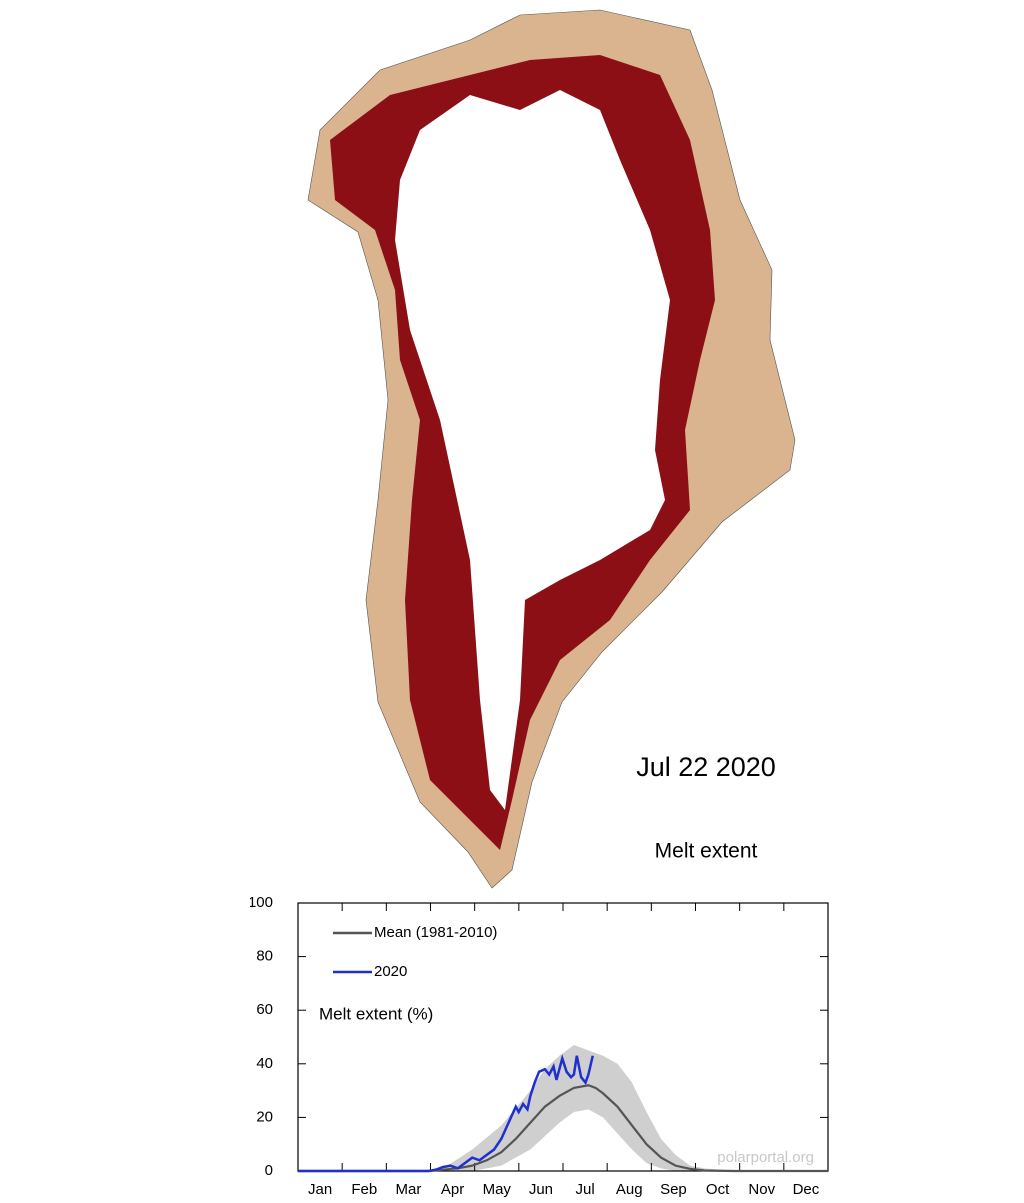 This screenshot has width=1024, height=1203. Describe the element at coordinates (320, 1189) in the screenshot. I see `x-tick-label: Jan` at that location.